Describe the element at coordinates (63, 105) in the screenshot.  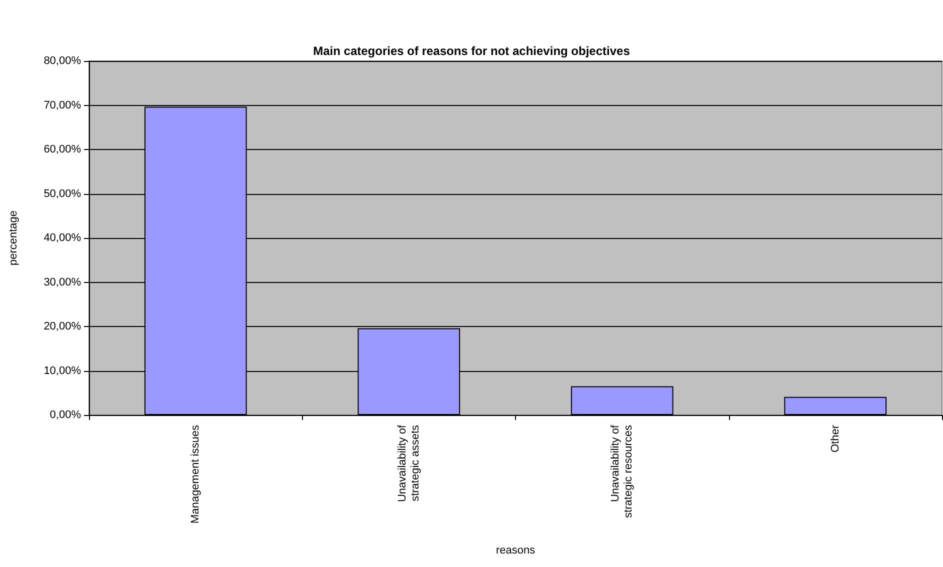
I see `y-tick-label: 70,00%` at that location.